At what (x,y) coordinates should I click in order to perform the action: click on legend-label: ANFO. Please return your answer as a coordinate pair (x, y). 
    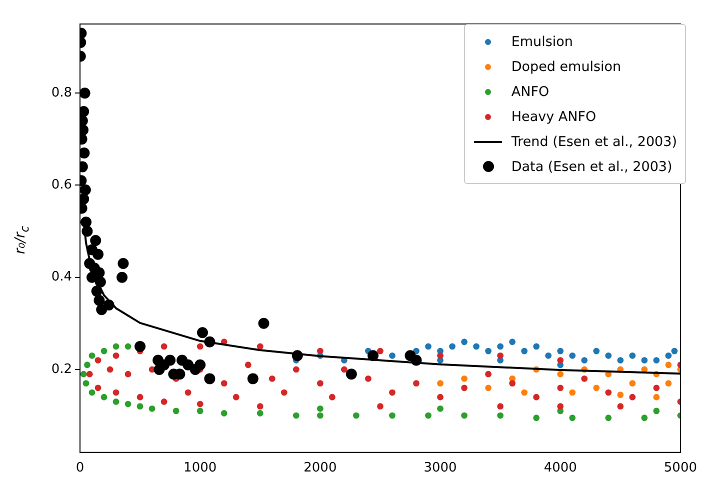
    Looking at the image, I should click on (530, 92).